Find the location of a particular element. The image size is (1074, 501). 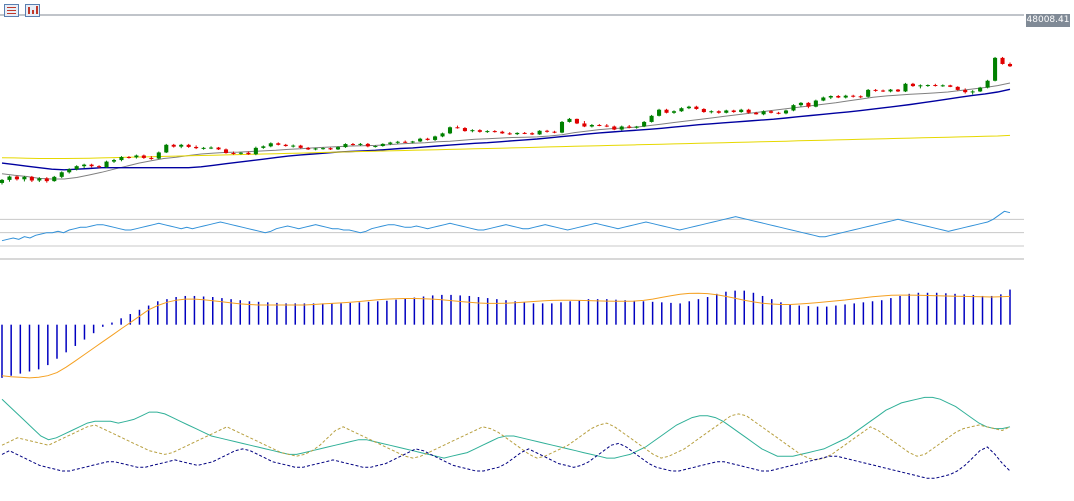

oscillator-main-line is located at coordinates (506, 427).